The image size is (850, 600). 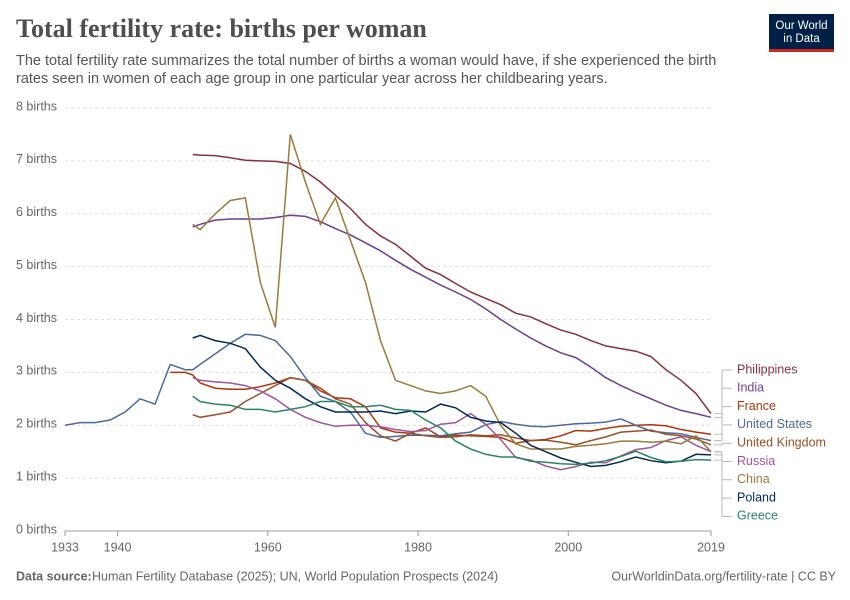 What do you see at coordinates (221, 28) in the screenshot?
I see `chart-title: Total fertility rate: births per woman` at bounding box center [221, 28].